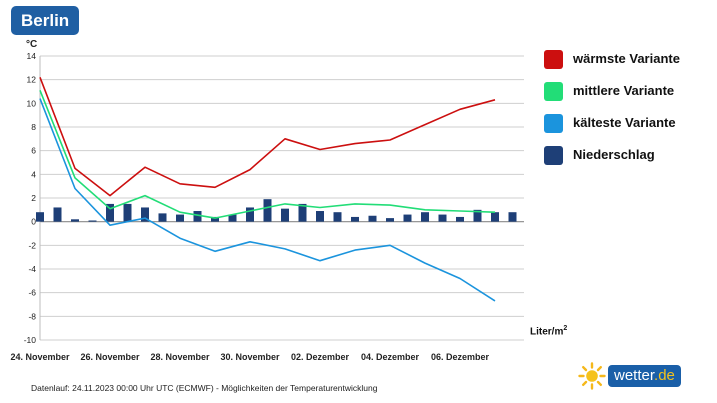  What do you see at coordinates (33, 222) in the screenshot?
I see `y-tick-label: 0` at bounding box center [33, 222].